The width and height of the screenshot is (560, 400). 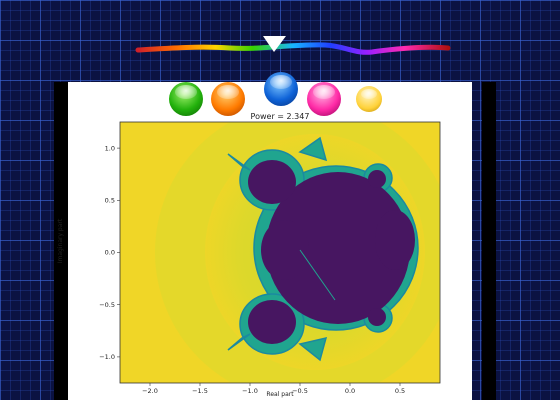 I want to click on swatch-yellow, so click(x=369, y=99).